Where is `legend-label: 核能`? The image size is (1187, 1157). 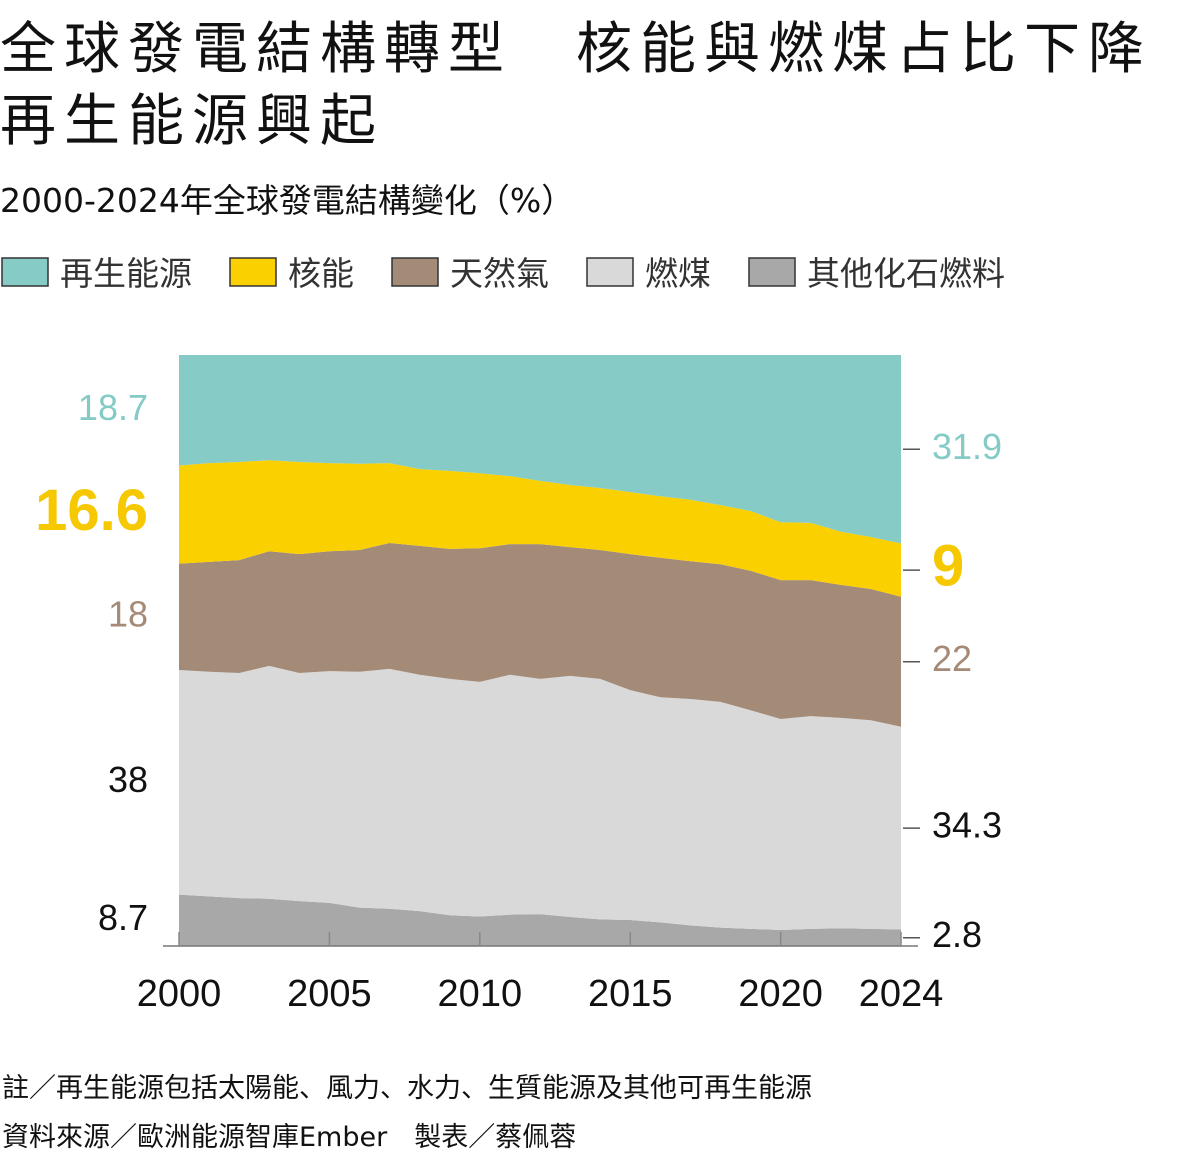 legend-label: 核能 is located at coordinates (321, 273).